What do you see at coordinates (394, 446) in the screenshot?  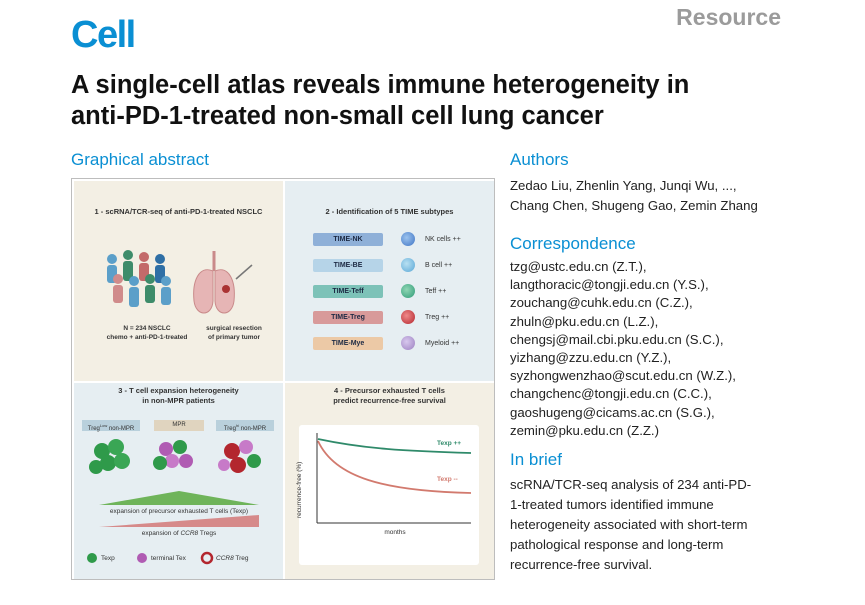 I see `curve-texp-high` at bounding box center [394, 446].